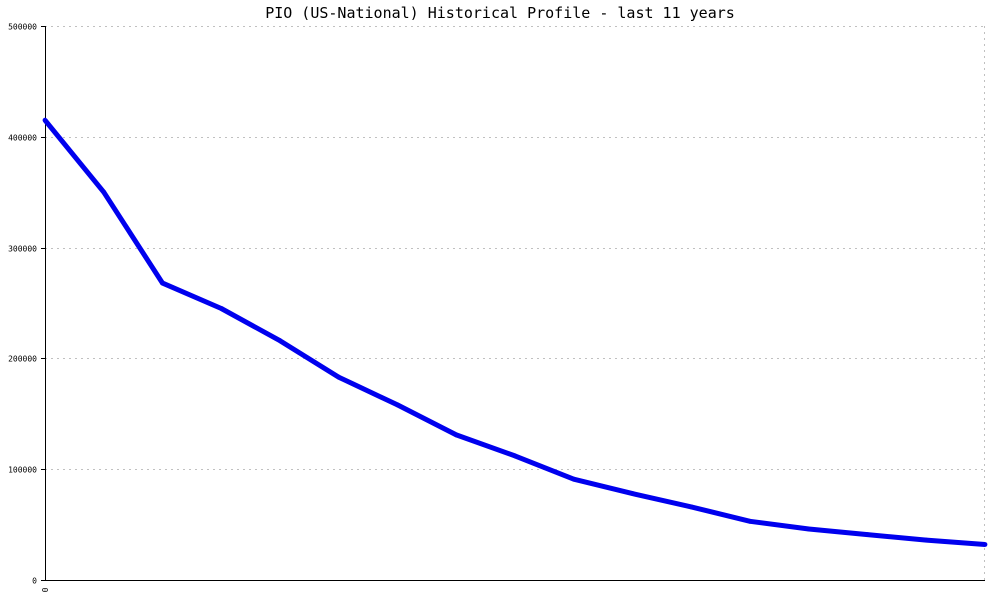 The image size is (1000, 600). I want to click on y-tick-label-0: 0, so click(34, 581).